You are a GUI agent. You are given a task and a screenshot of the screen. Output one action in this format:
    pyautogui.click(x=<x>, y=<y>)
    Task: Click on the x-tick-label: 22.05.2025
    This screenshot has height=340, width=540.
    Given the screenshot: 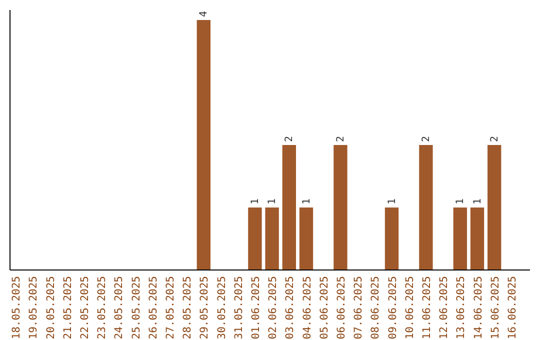 What is the action you would take?
    pyautogui.click(x=84, y=308)
    